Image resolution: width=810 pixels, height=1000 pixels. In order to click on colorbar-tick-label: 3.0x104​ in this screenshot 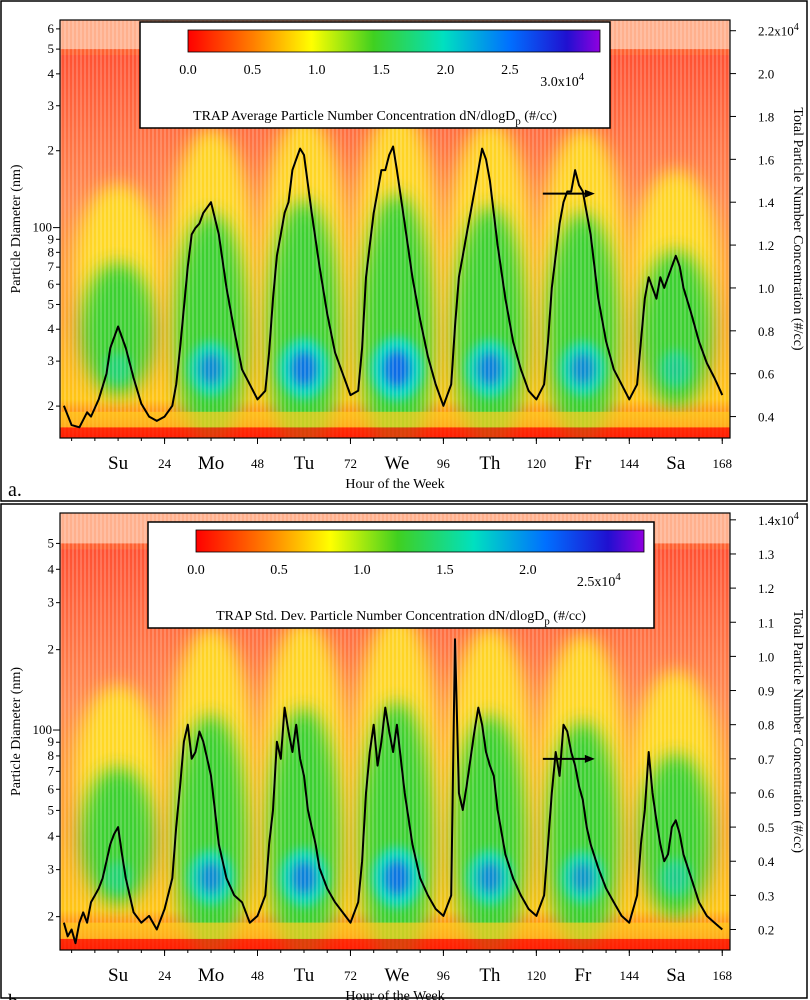, I will do `click(562, 80)`.